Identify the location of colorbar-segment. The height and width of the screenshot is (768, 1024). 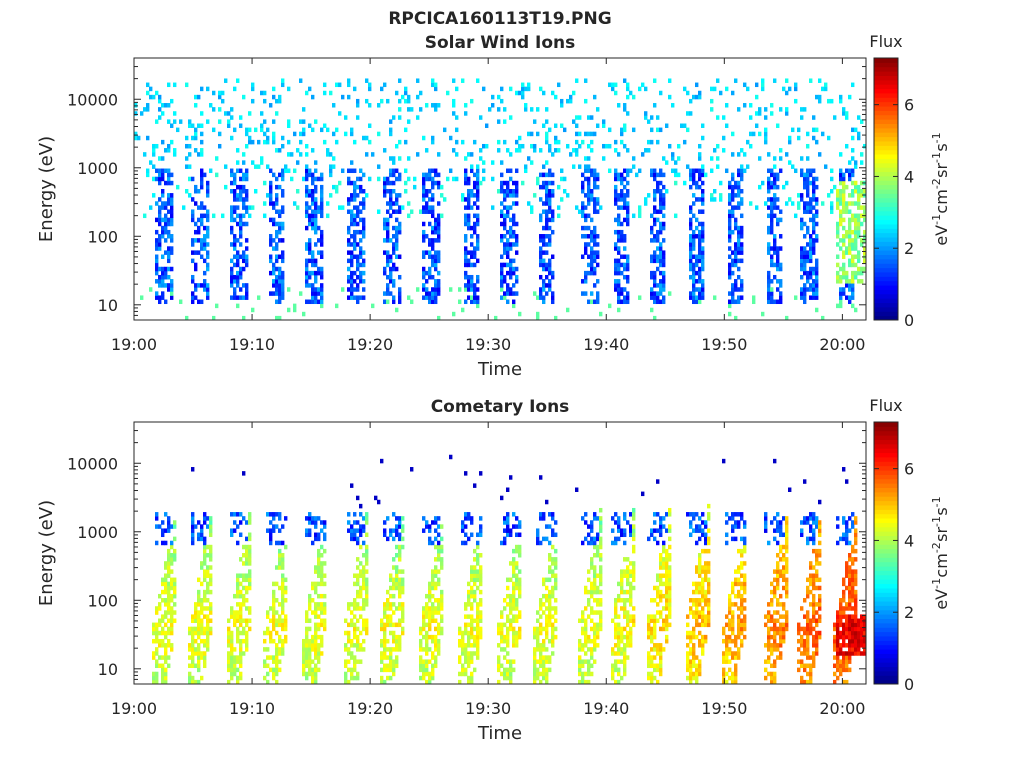
(886, 309).